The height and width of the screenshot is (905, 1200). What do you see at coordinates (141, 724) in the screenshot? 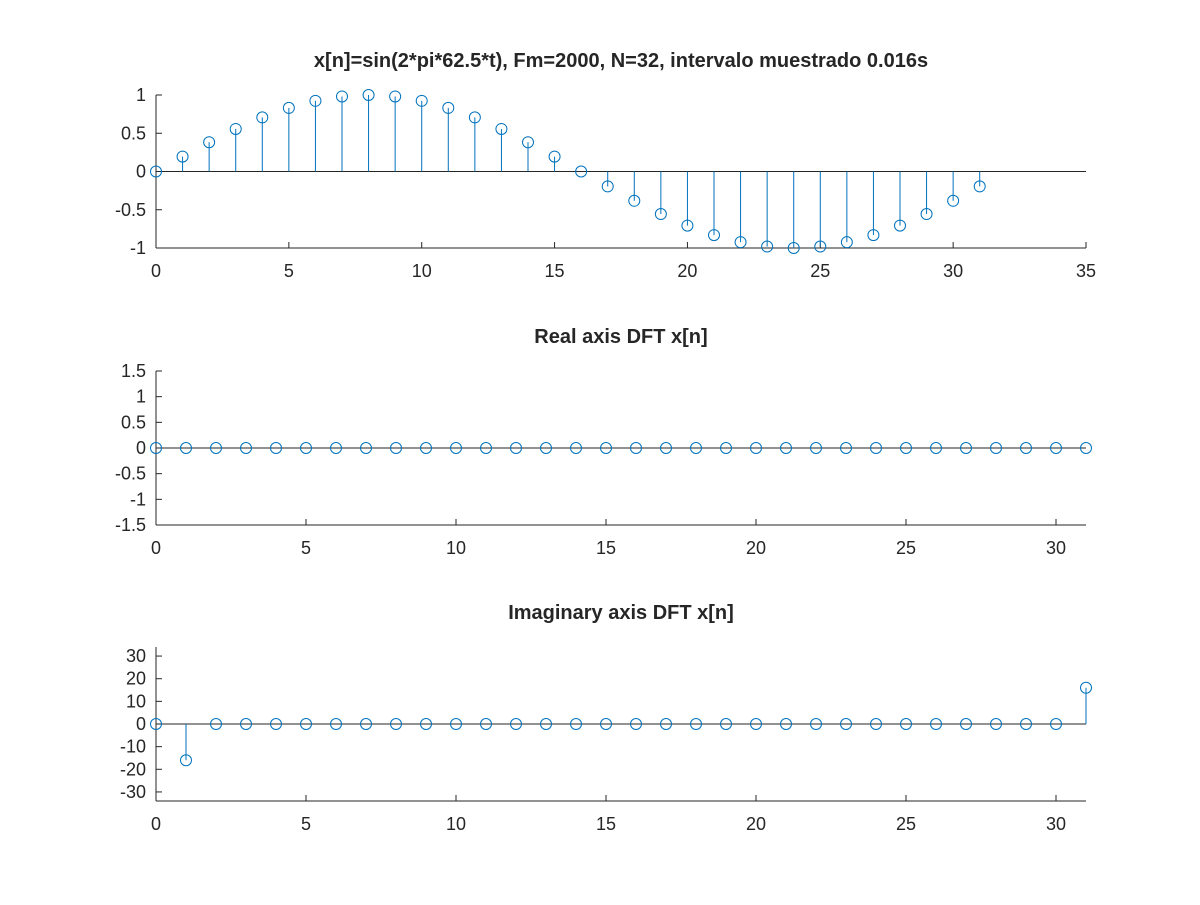
I see `y-tick-label: 0` at bounding box center [141, 724].